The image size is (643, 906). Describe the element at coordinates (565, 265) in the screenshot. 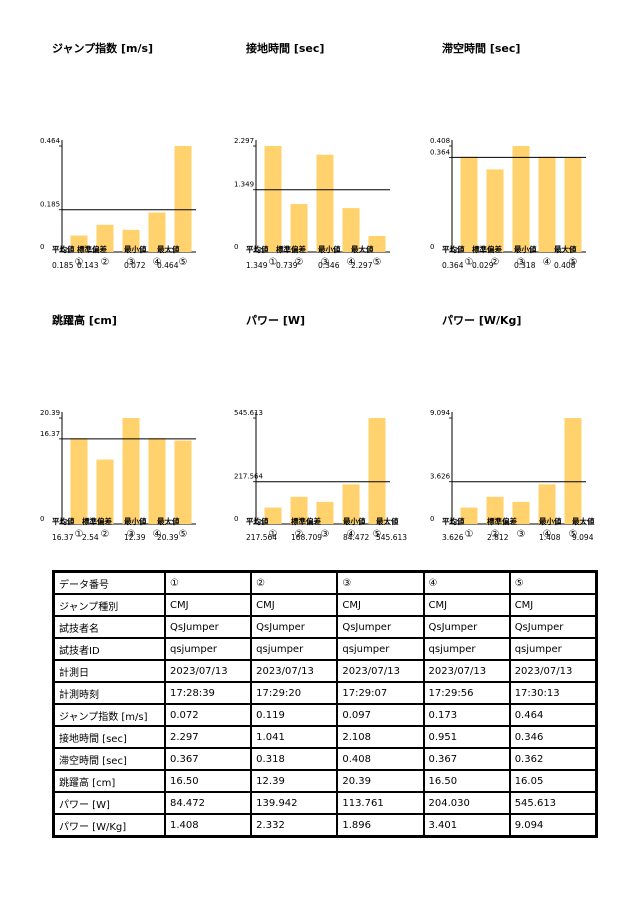

I see `stat-value: 0.408` at that location.